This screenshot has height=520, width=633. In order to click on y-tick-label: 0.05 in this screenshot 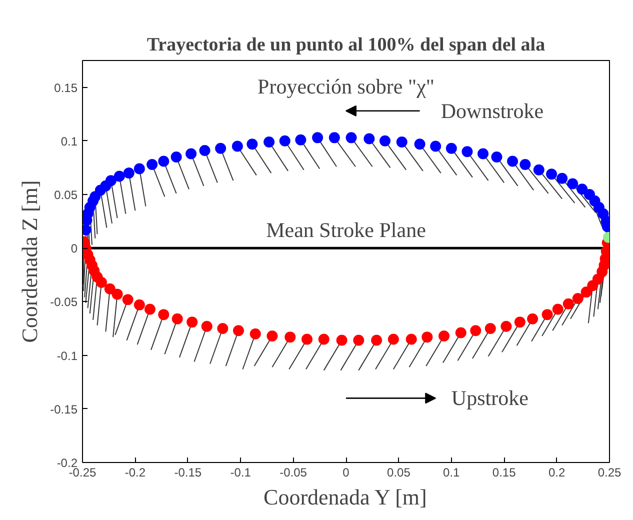, I will do `click(66, 195)`.